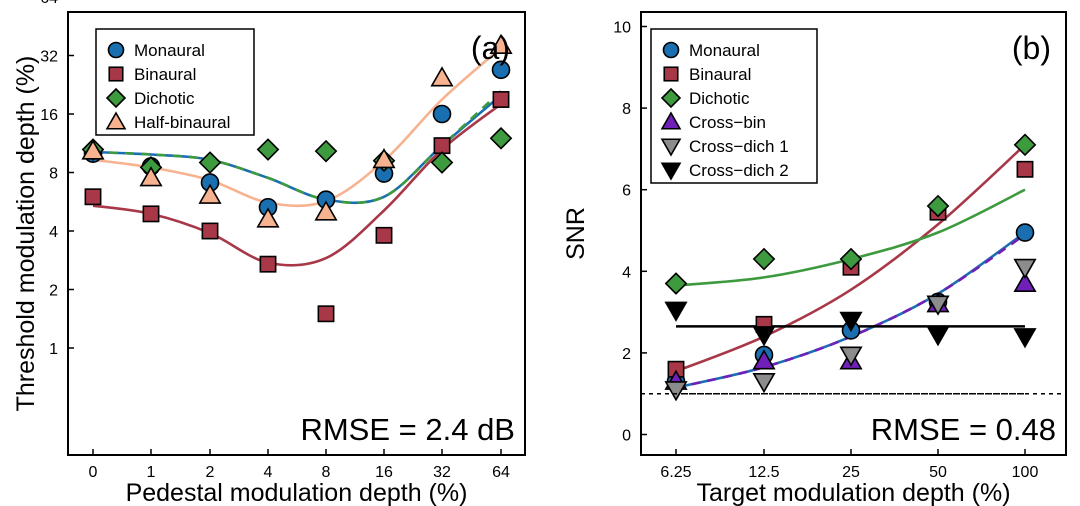 The width and height of the screenshot is (1080, 506). Describe the element at coordinates (963, 429) in the screenshot. I see `rmse-annotation: RMSE = 0.48` at that location.